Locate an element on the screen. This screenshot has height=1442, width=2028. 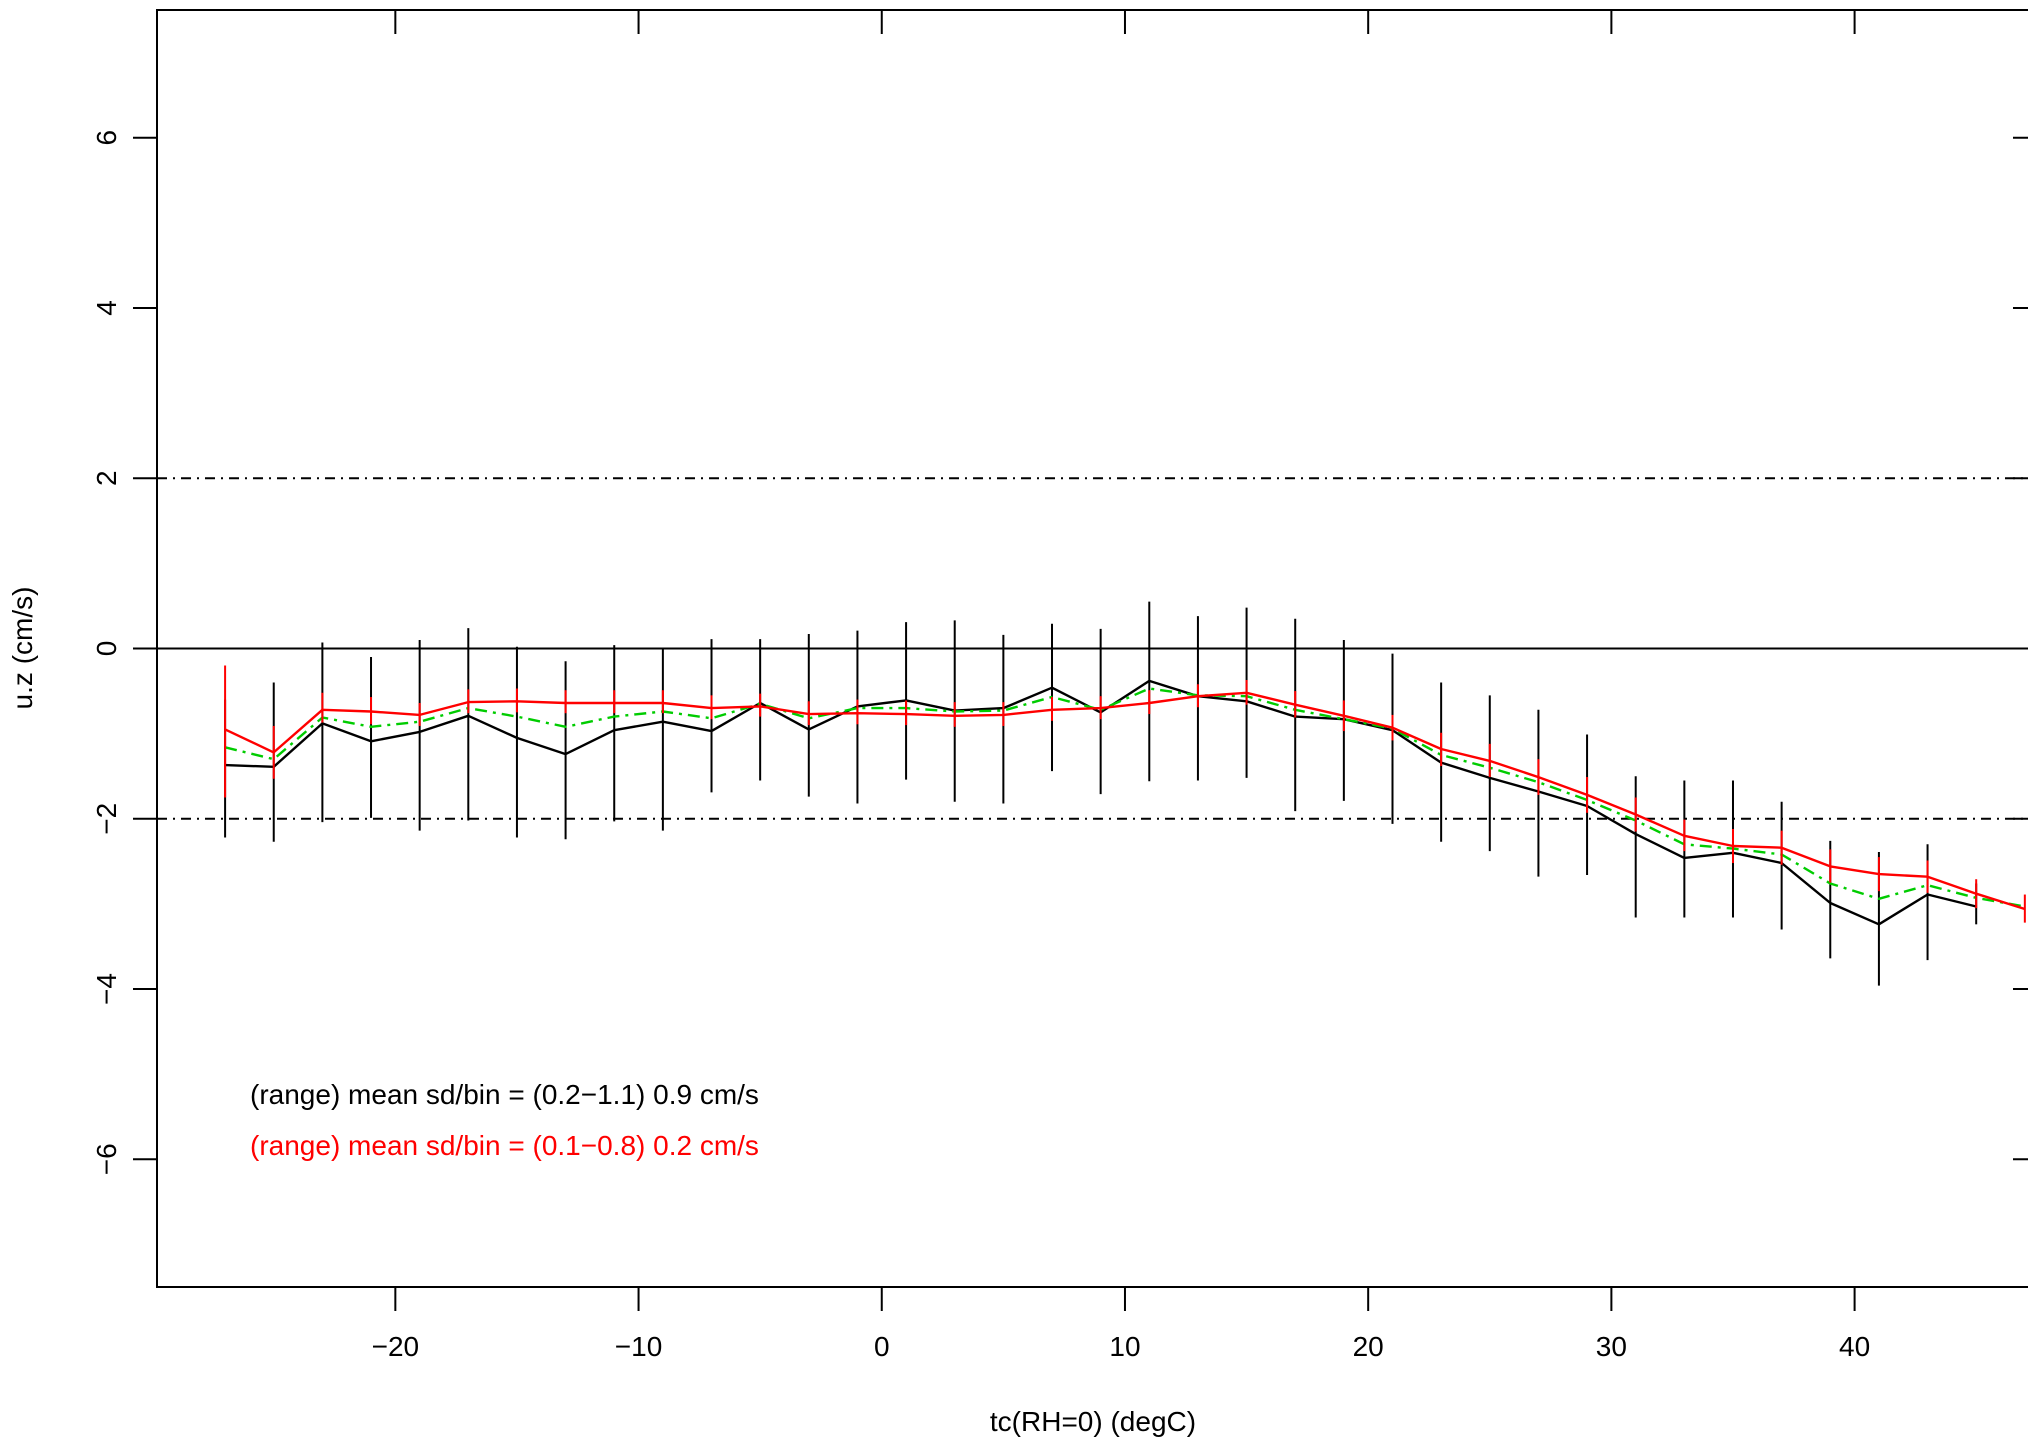
x-tick-label: −10 is located at coordinates (639, 1346).